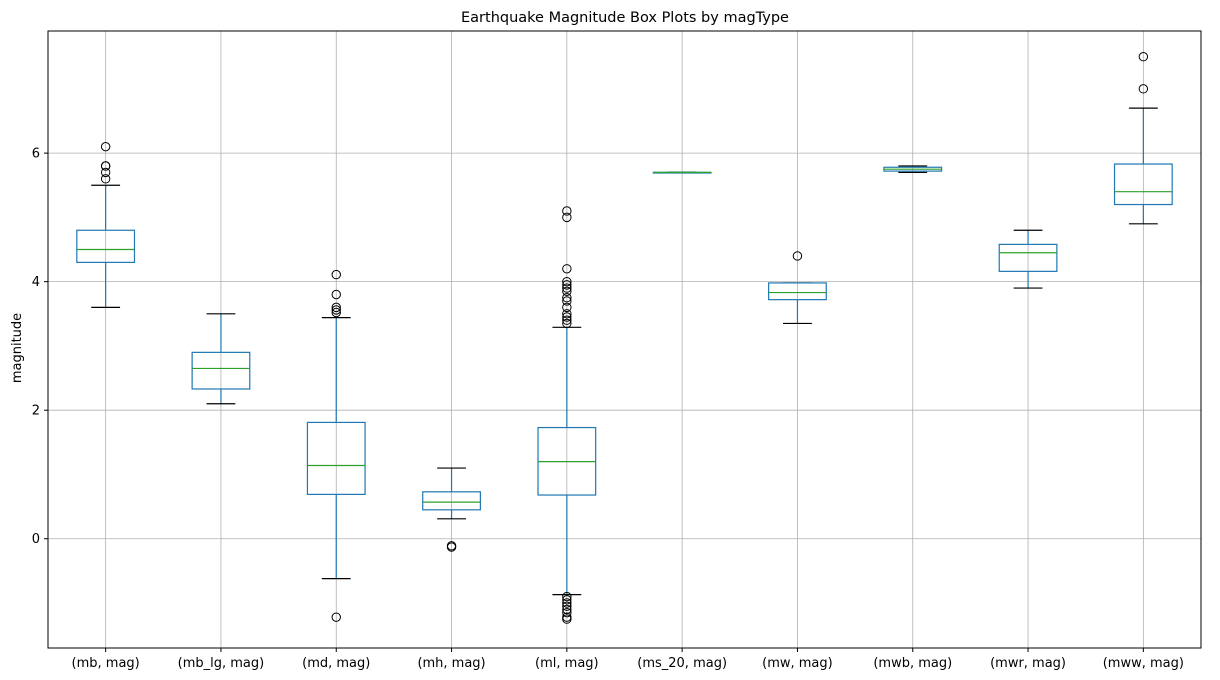 Image resolution: width=1220 pixels, height=680 pixels. I want to click on y-tick-label: 0, so click(36, 539).